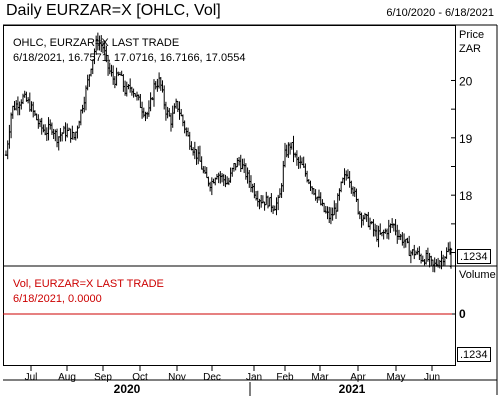 This screenshot has height=400, width=500. What do you see at coordinates (466, 81) in the screenshot?
I see `price-tick-label: 20` at bounding box center [466, 81].